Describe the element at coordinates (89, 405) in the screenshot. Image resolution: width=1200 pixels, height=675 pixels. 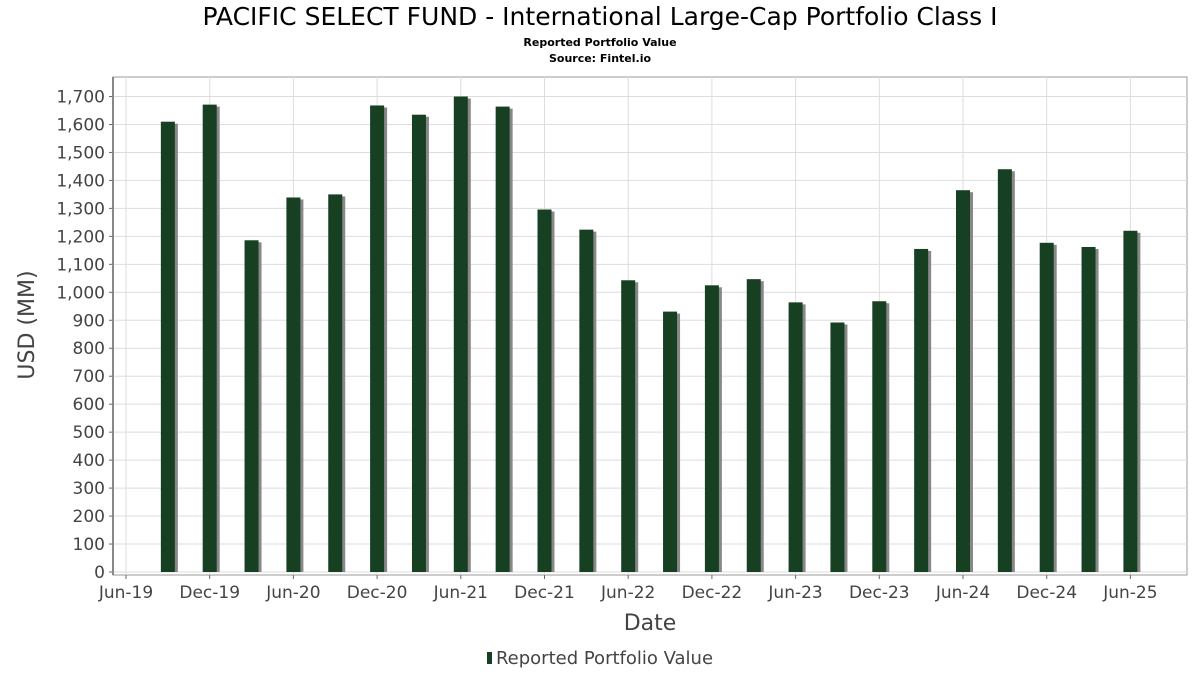
I see `y-tick-label: 600` at that location.